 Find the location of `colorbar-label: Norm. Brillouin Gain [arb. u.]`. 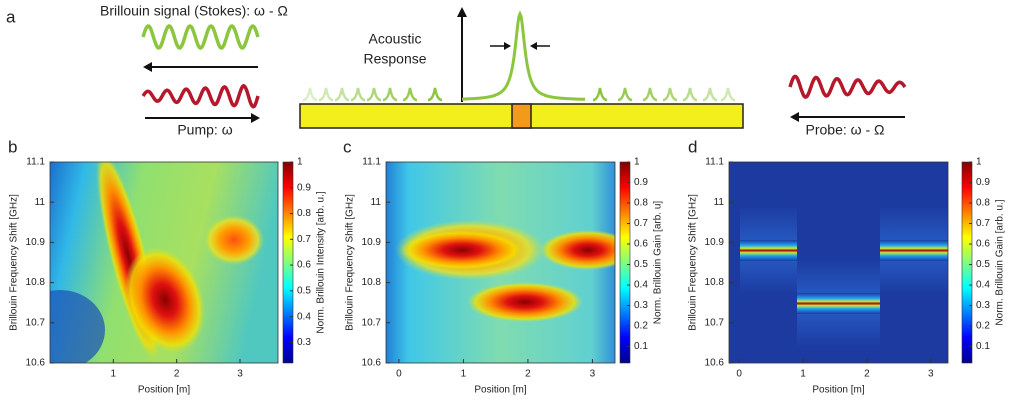

colorbar-label: Norm. Brillouin Gain [arb. u.] is located at coordinates (1000, 262).